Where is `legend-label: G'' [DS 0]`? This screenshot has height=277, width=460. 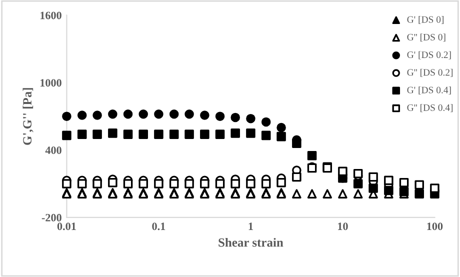 legend-label: G'' [DS 0] is located at coordinates (426, 38).